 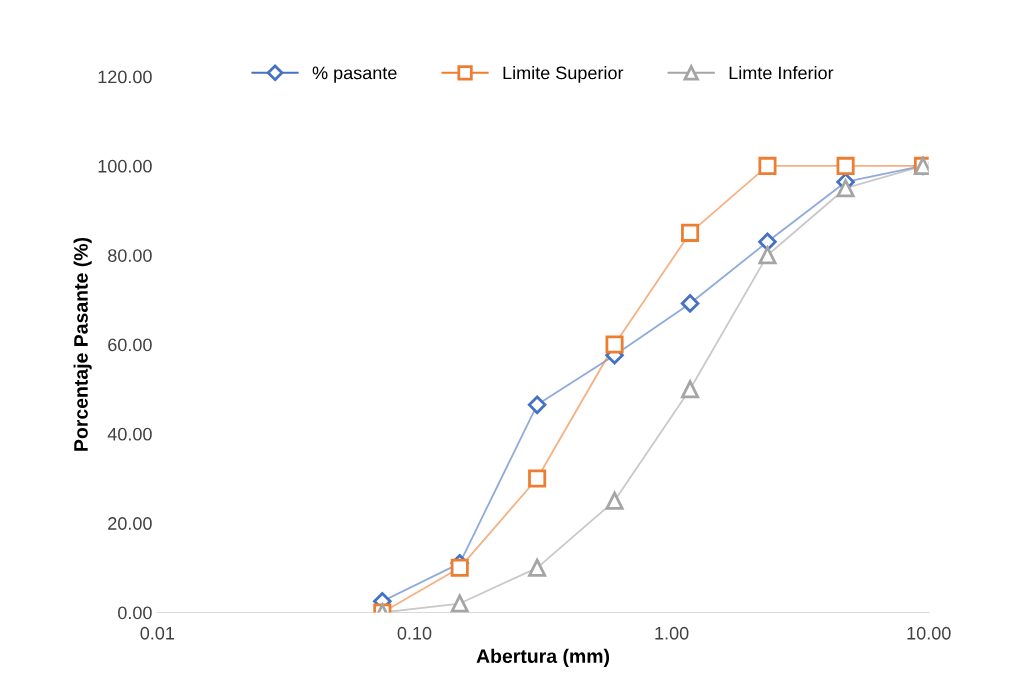 What do you see at coordinates (563, 74) in the screenshot?
I see `legend-label: Limite Superior` at bounding box center [563, 74].